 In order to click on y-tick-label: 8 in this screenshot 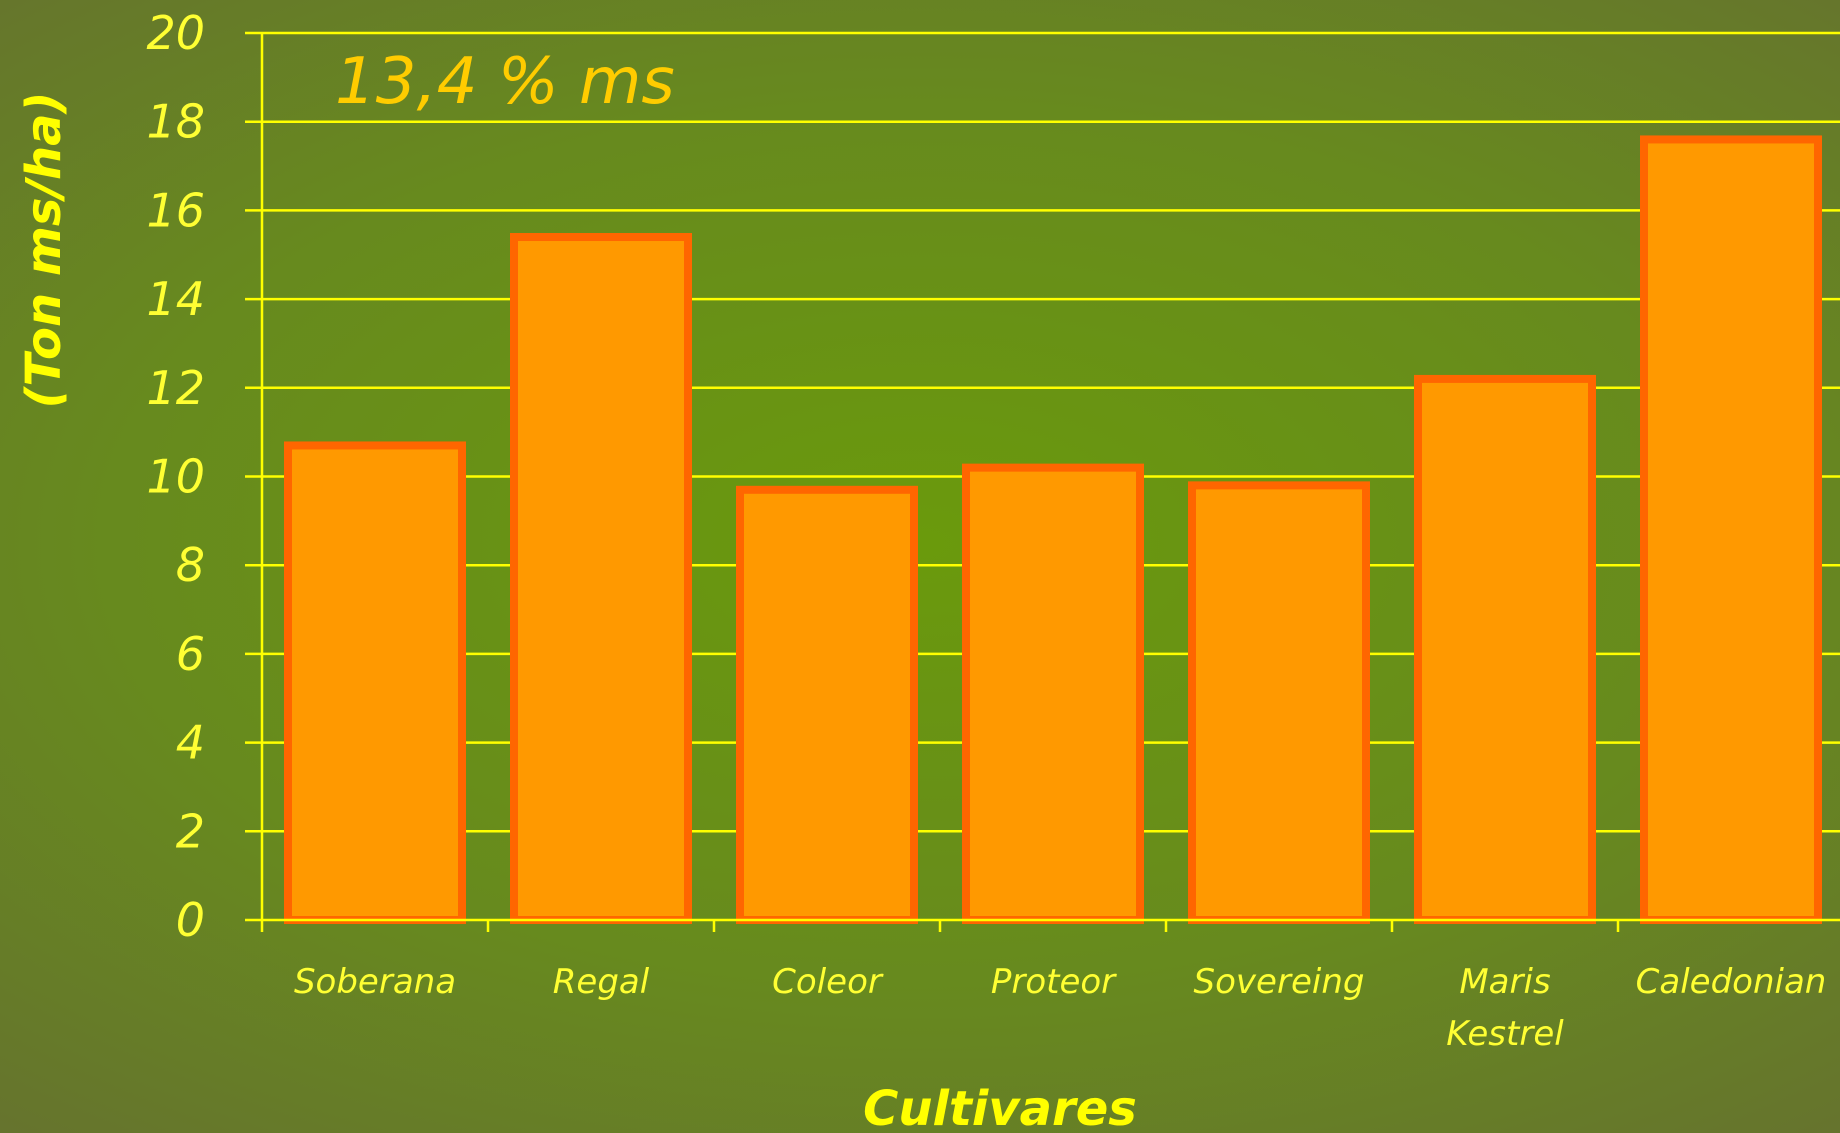, I will do `click(190, 565)`.